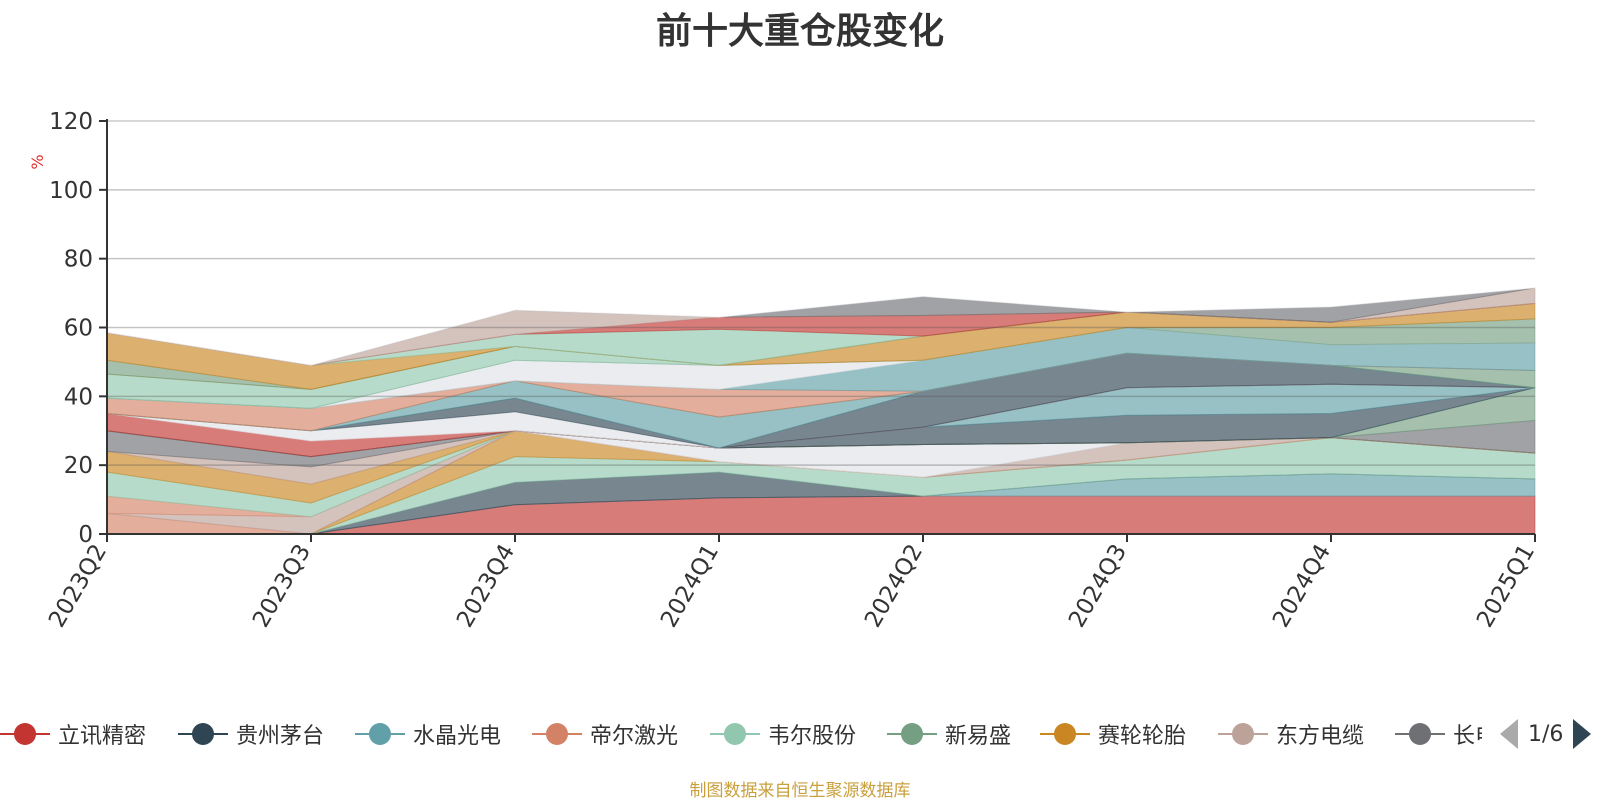 The image size is (1600, 801). Describe the element at coordinates (37, 161) in the screenshot. I see `y-axis-label: %` at that location.